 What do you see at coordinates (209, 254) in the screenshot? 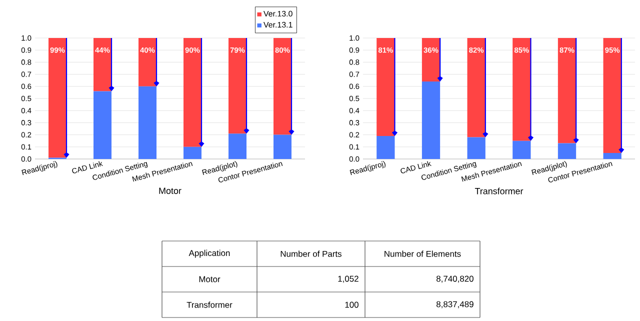
I see `text: Application` at bounding box center [209, 254].